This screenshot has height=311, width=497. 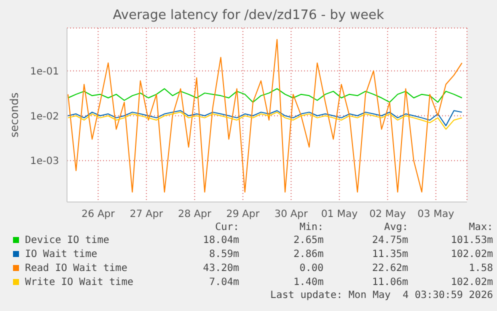 What do you see at coordinates (221, 269) in the screenshot?
I see `text: 43.20m` at bounding box center [221, 269].